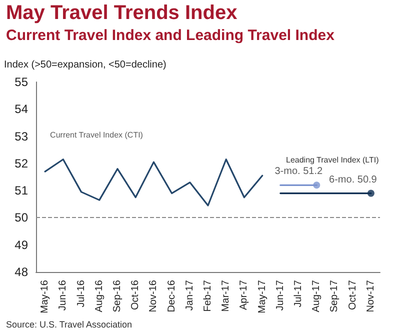 This screenshot has height=332, width=400. Describe the element at coordinates (63, 295) in the screenshot. I see `x-tick-label: Jun-16` at that location.